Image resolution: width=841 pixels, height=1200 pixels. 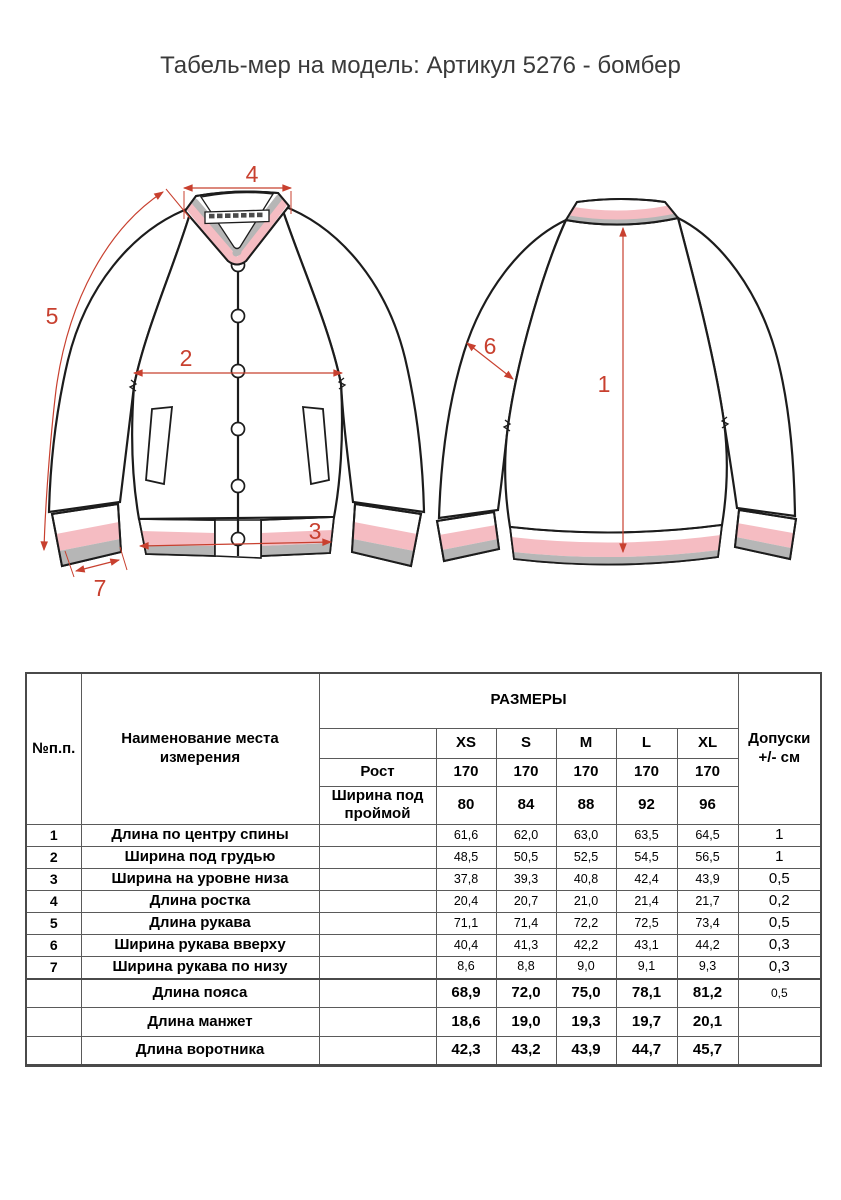 I want to click on value-cell: 61,6, so click(x=466, y=835).